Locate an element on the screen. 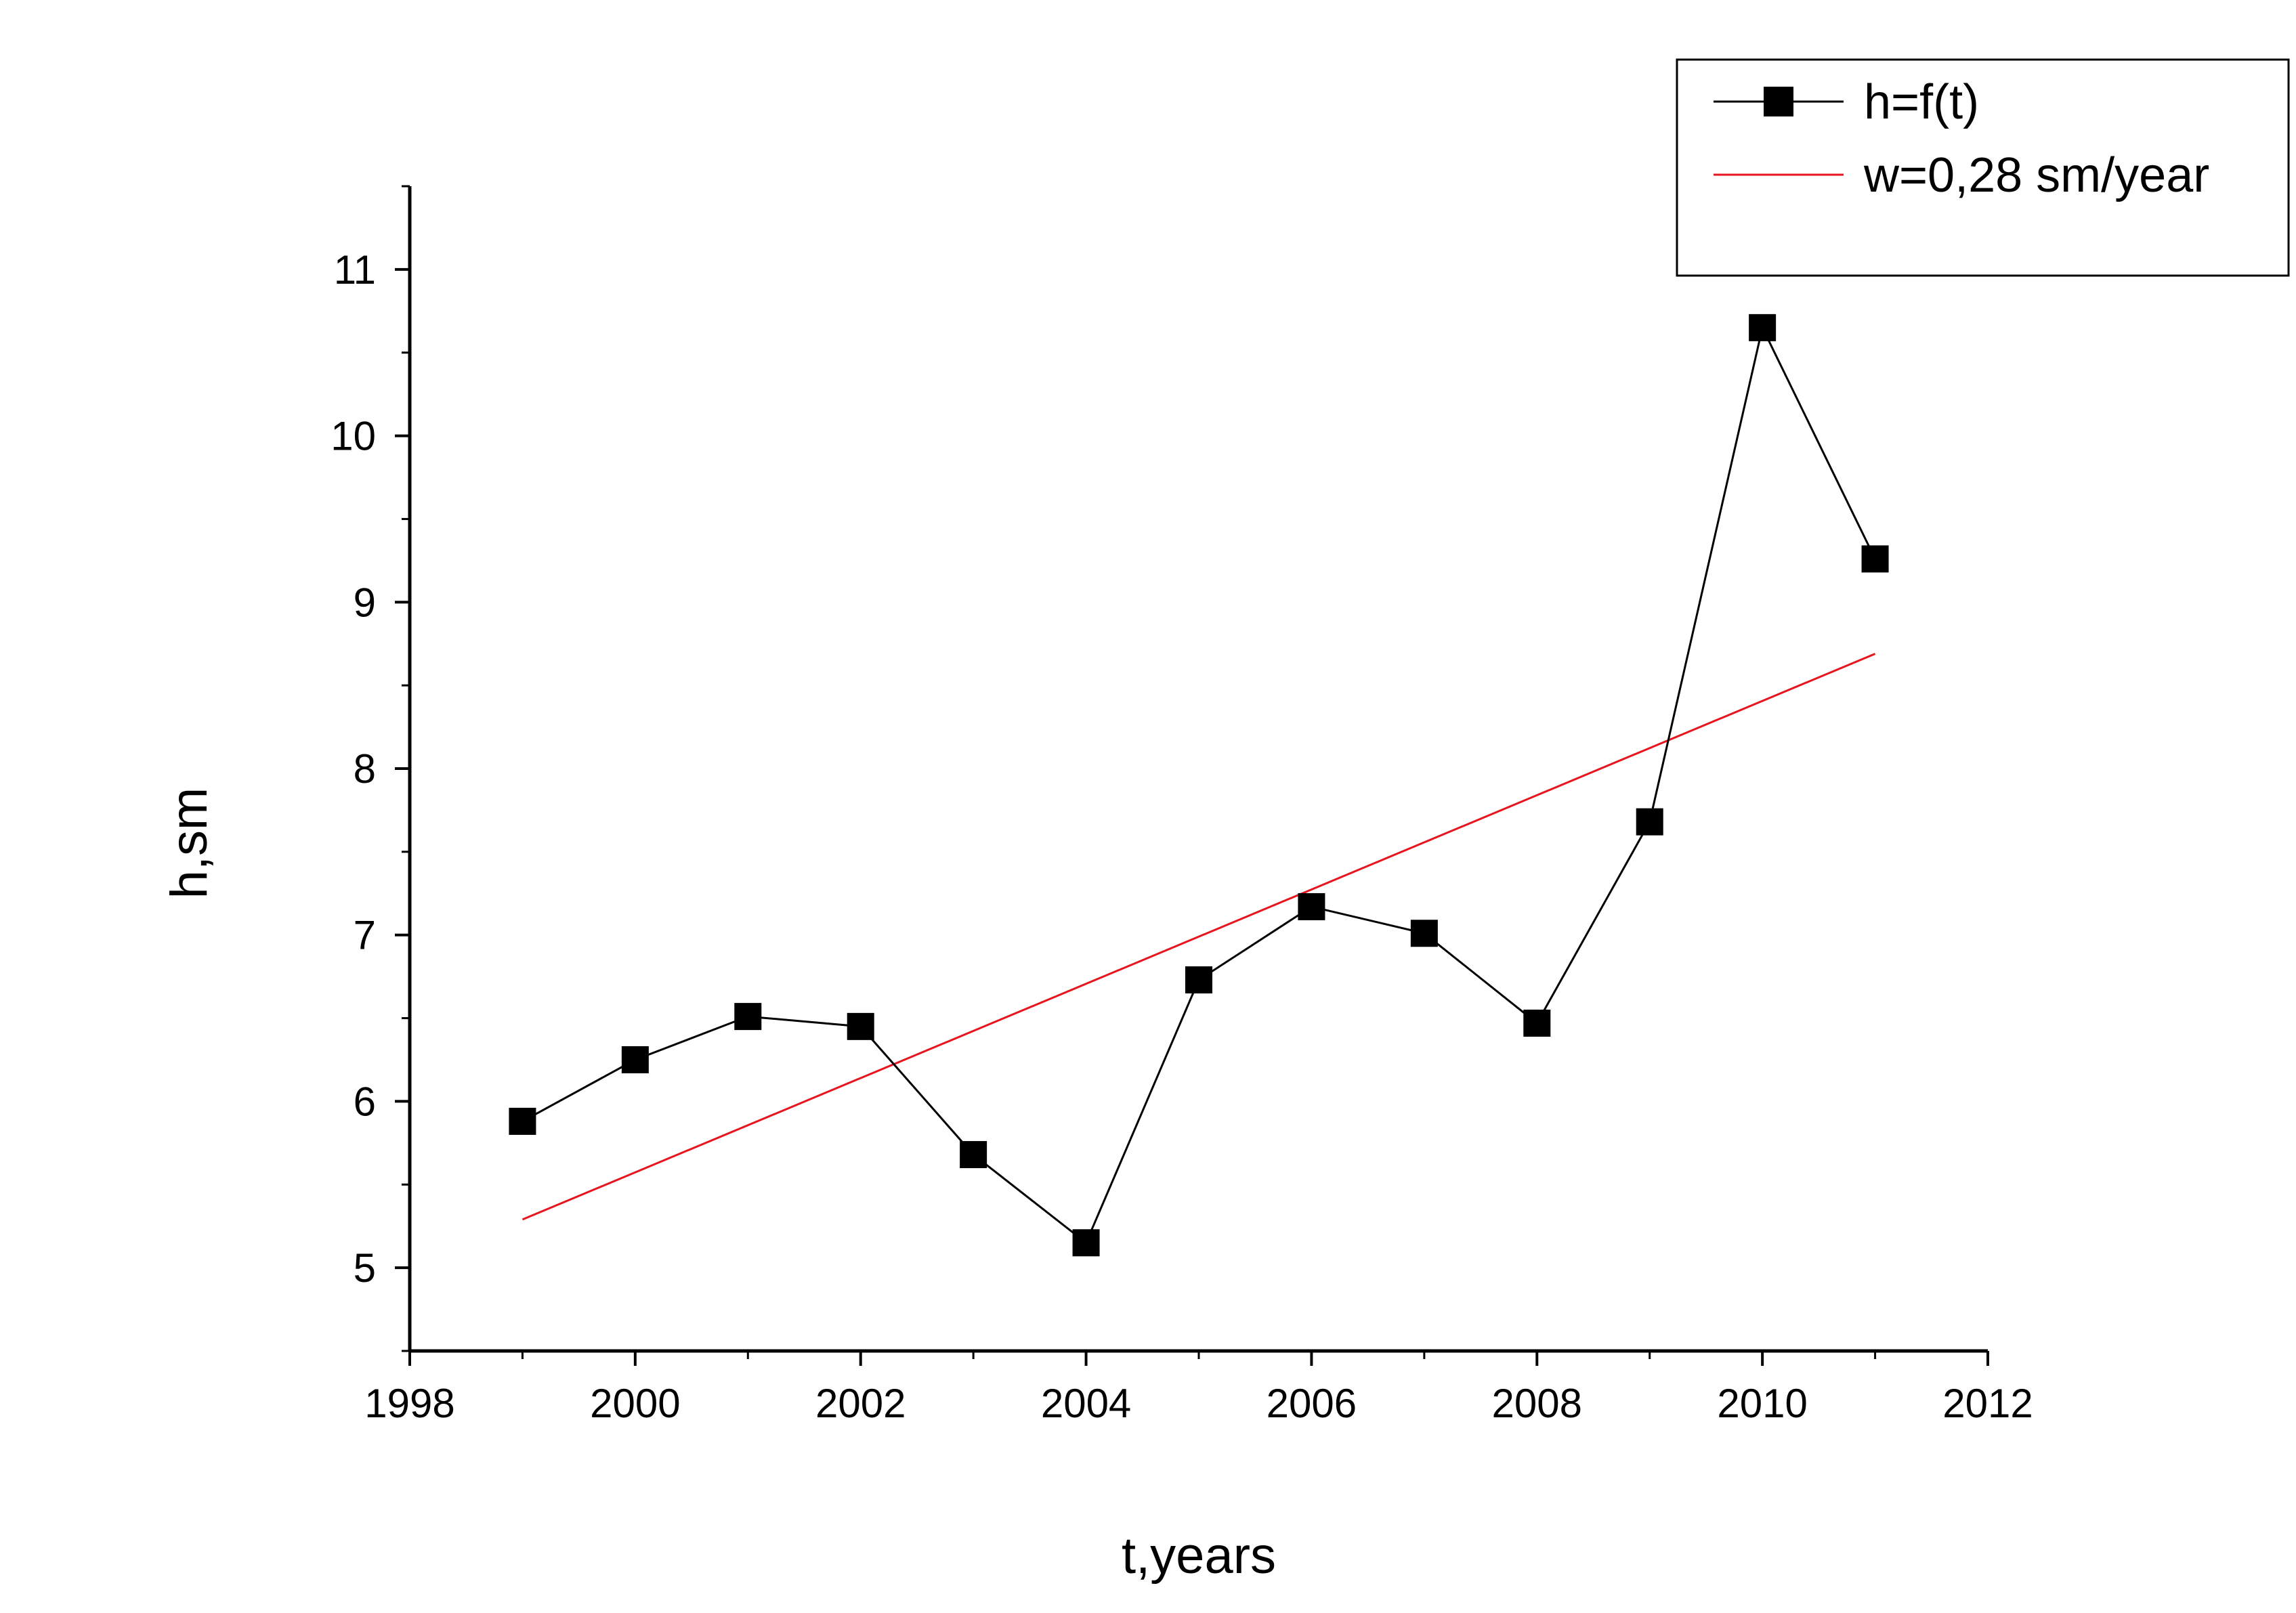  y-tick-label: 8 is located at coordinates (365, 769).